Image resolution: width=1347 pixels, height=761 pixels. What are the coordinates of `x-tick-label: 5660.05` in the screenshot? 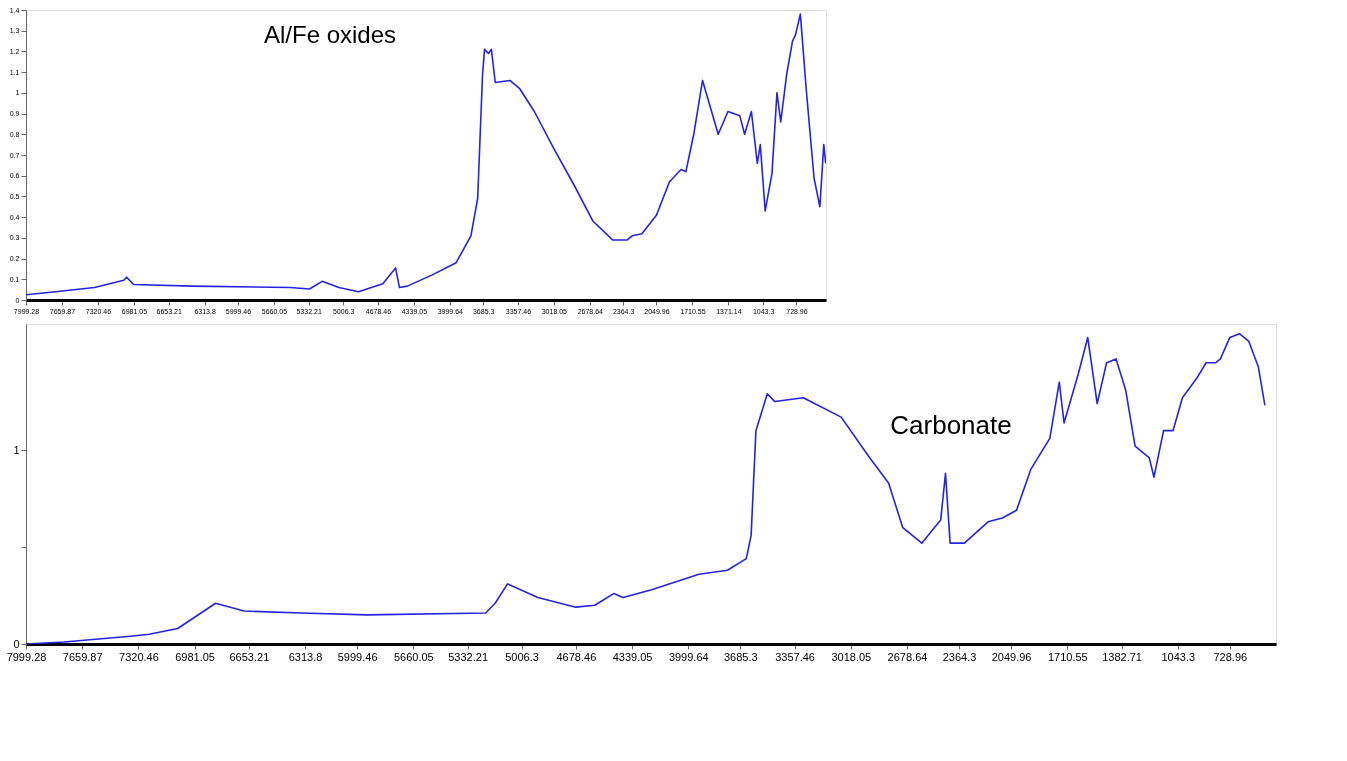 It's located at (413, 656).